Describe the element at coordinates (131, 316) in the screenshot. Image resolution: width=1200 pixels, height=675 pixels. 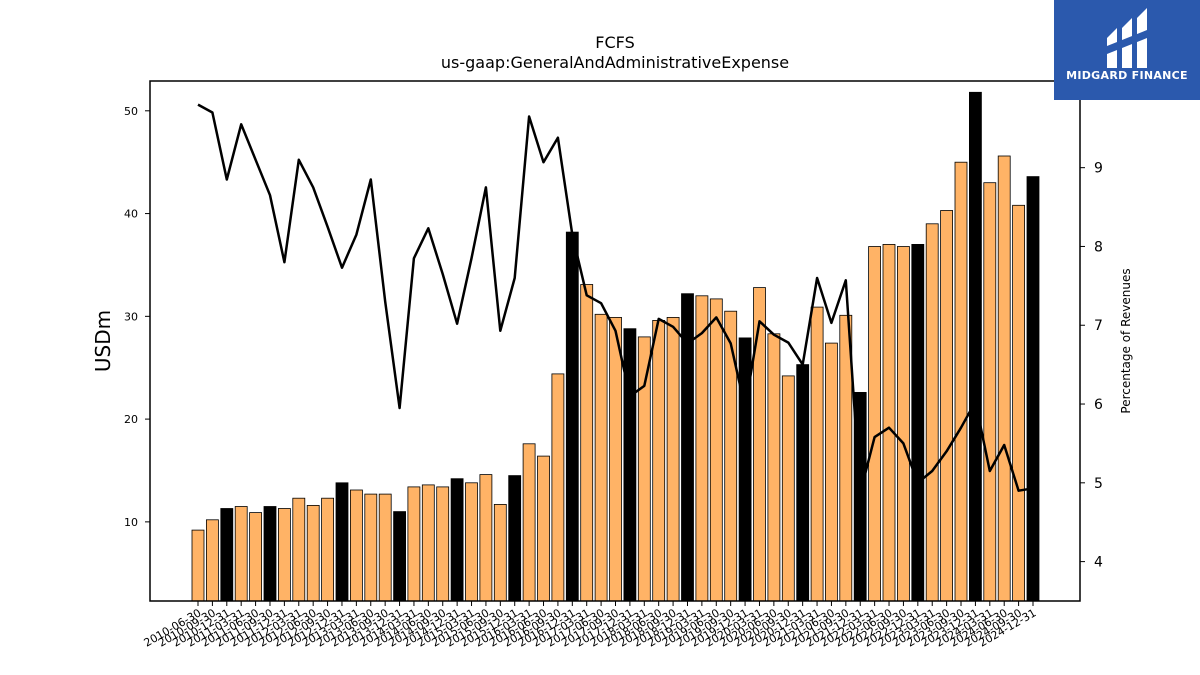
I see `y-tick-label: 30` at that location.